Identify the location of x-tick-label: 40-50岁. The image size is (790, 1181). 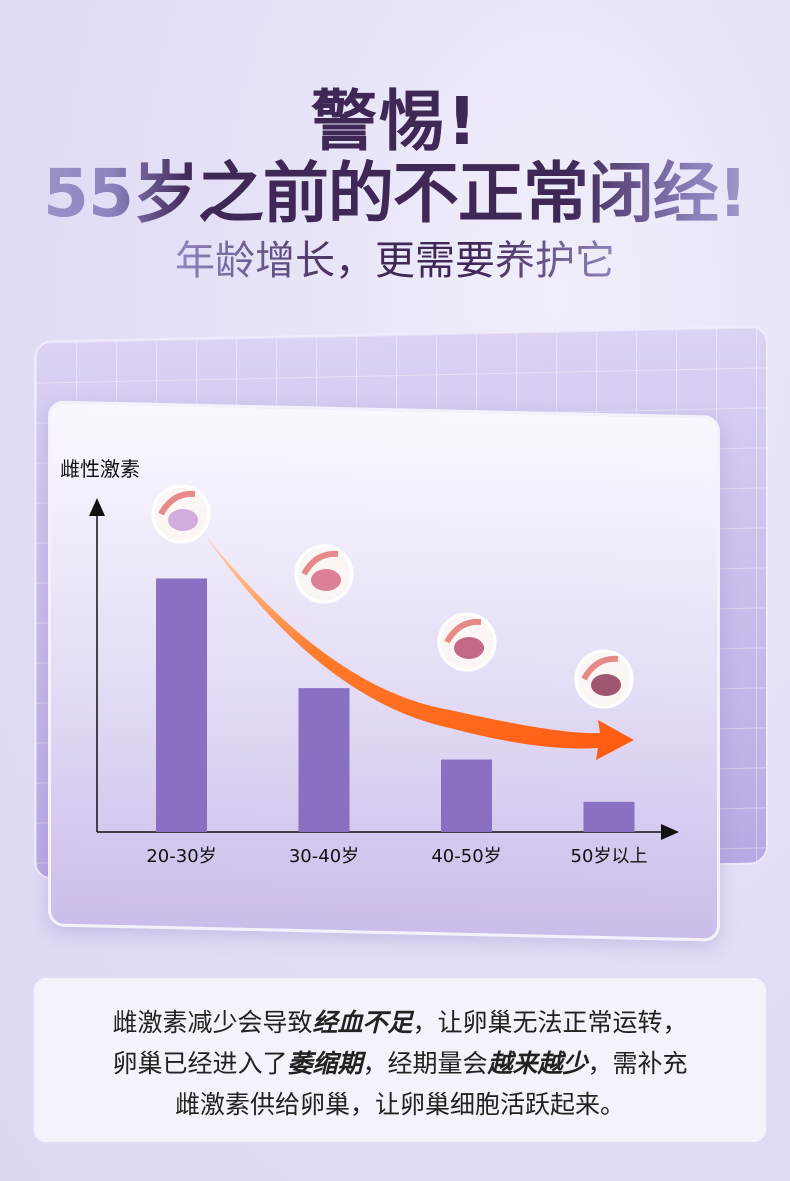
(466, 856).